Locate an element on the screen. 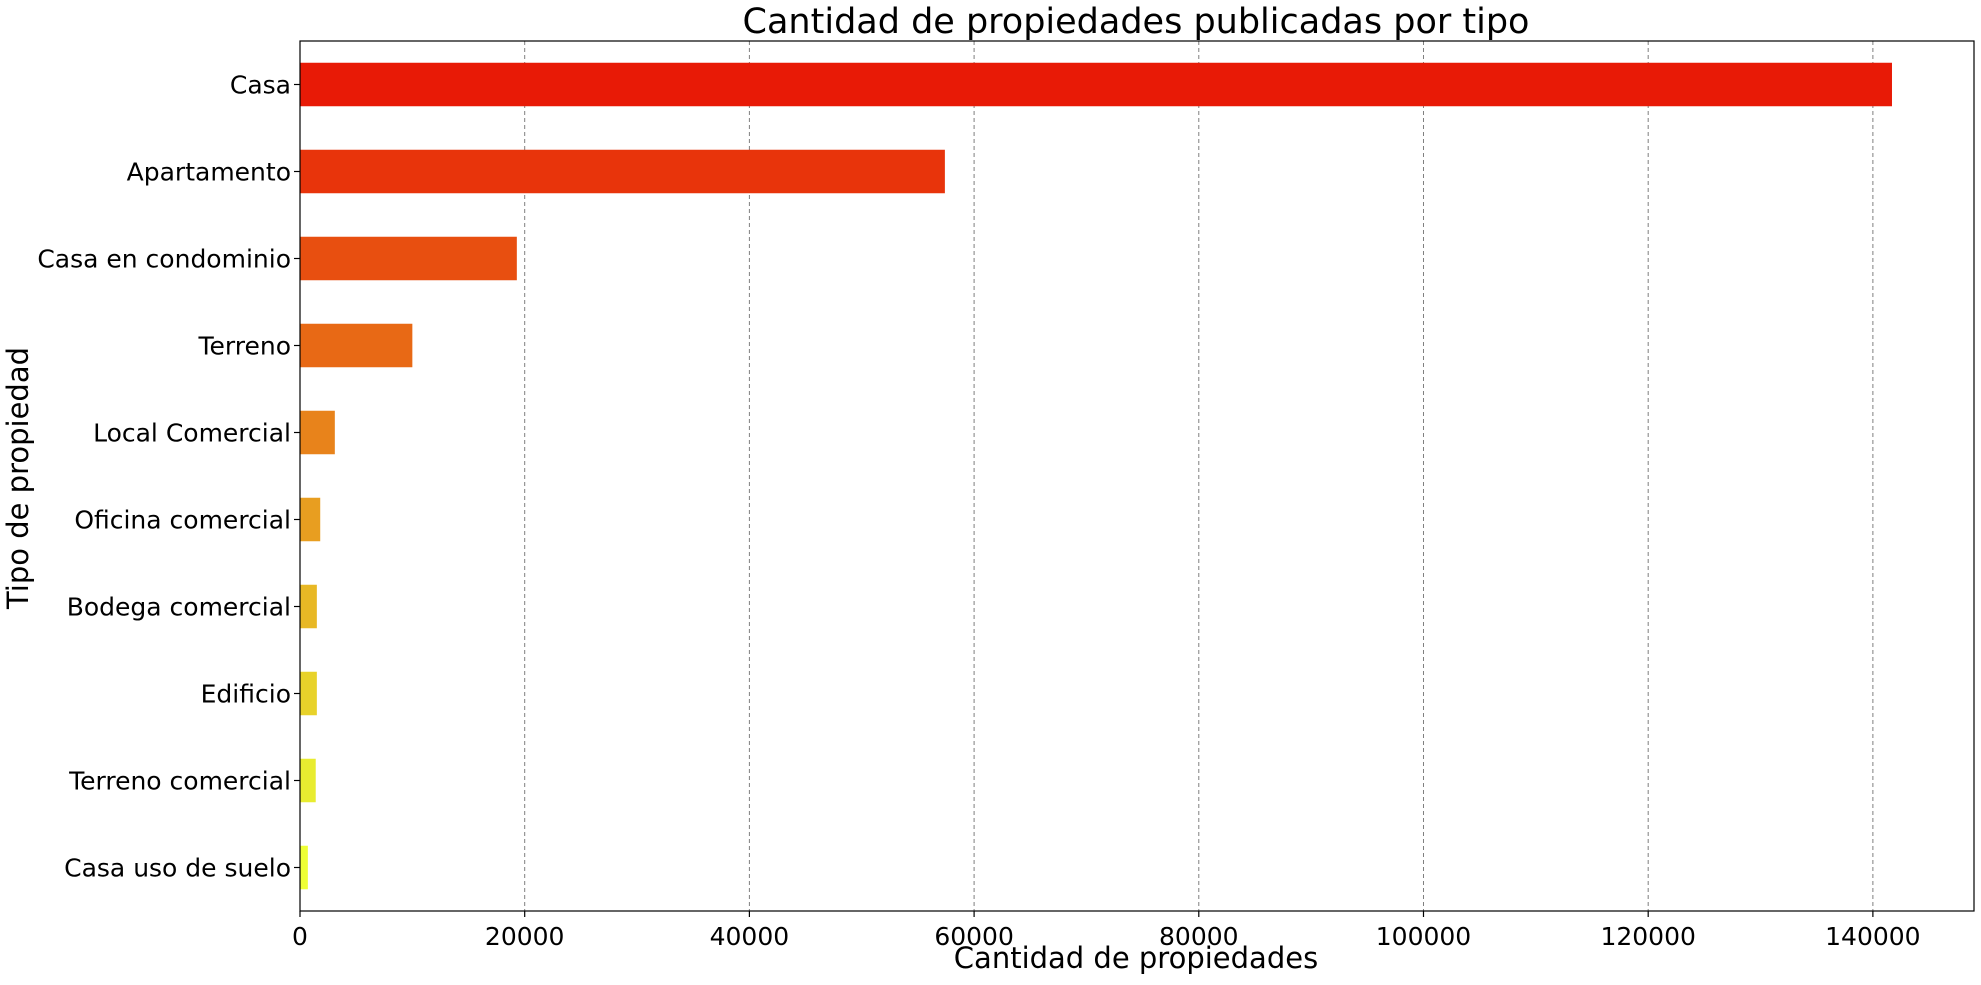 The height and width of the screenshot is (985, 1981). x-tick-label: 20000 is located at coordinates (525, 936).